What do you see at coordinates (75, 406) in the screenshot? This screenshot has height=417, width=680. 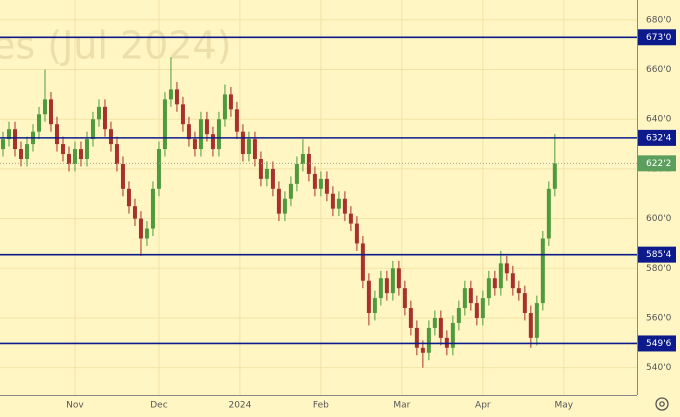 I see `x-tick-label: Nov` at bounding box center [75, 406].